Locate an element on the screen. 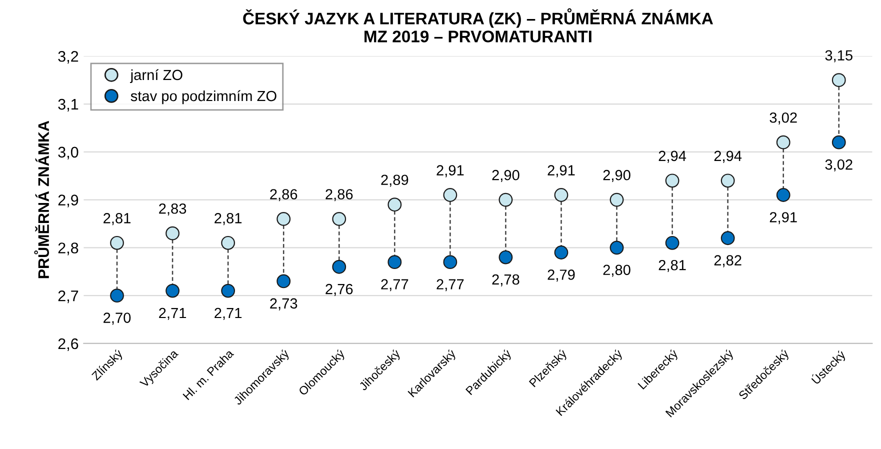 The height and width of the screenshot is (449, 881). data-label: 2,80 is located at coordinates (616, 270).